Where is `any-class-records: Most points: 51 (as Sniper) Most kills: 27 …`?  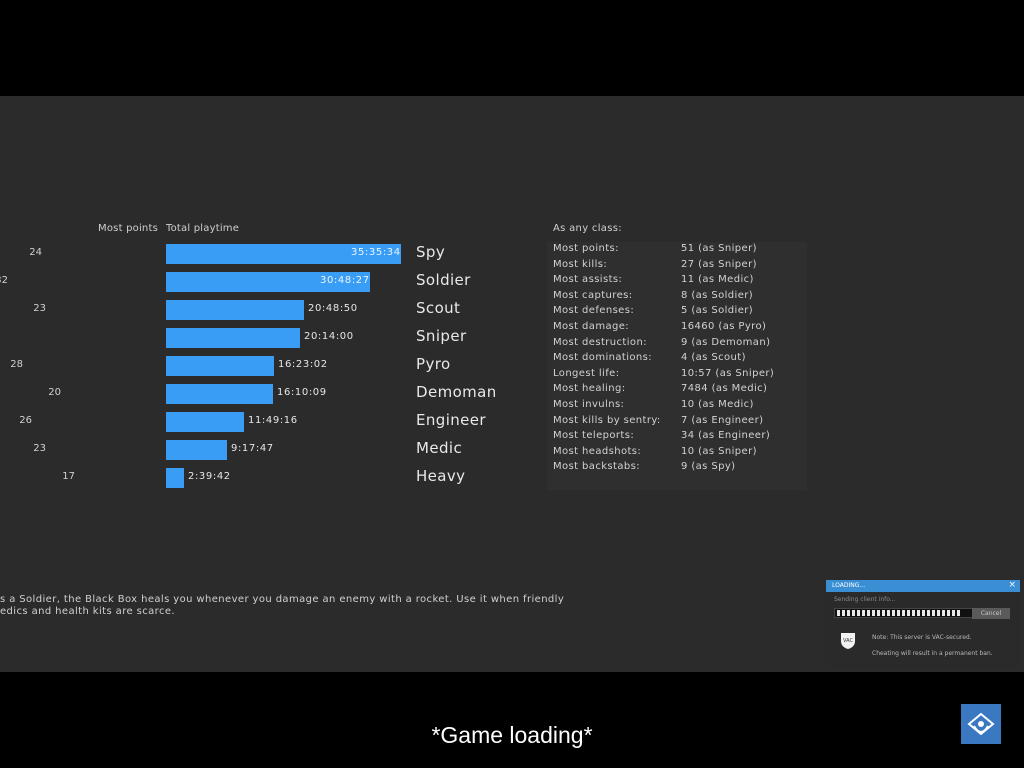 any-class-records: Most points: 51 (as Sniper) Most kills: 27 … is located at coordinates (677, 366).